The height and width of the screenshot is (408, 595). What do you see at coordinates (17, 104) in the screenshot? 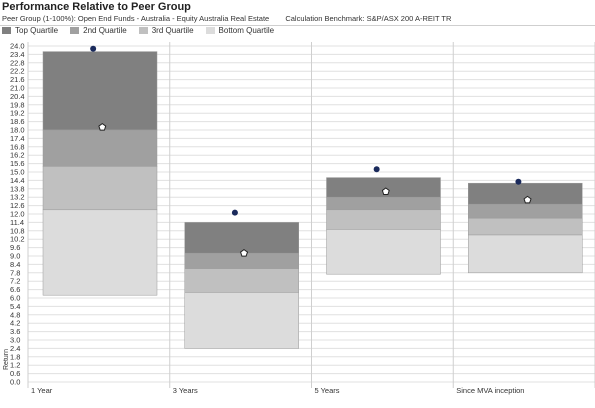
I see `y-tick-label: 19.8` at bounding box center [17, 104].